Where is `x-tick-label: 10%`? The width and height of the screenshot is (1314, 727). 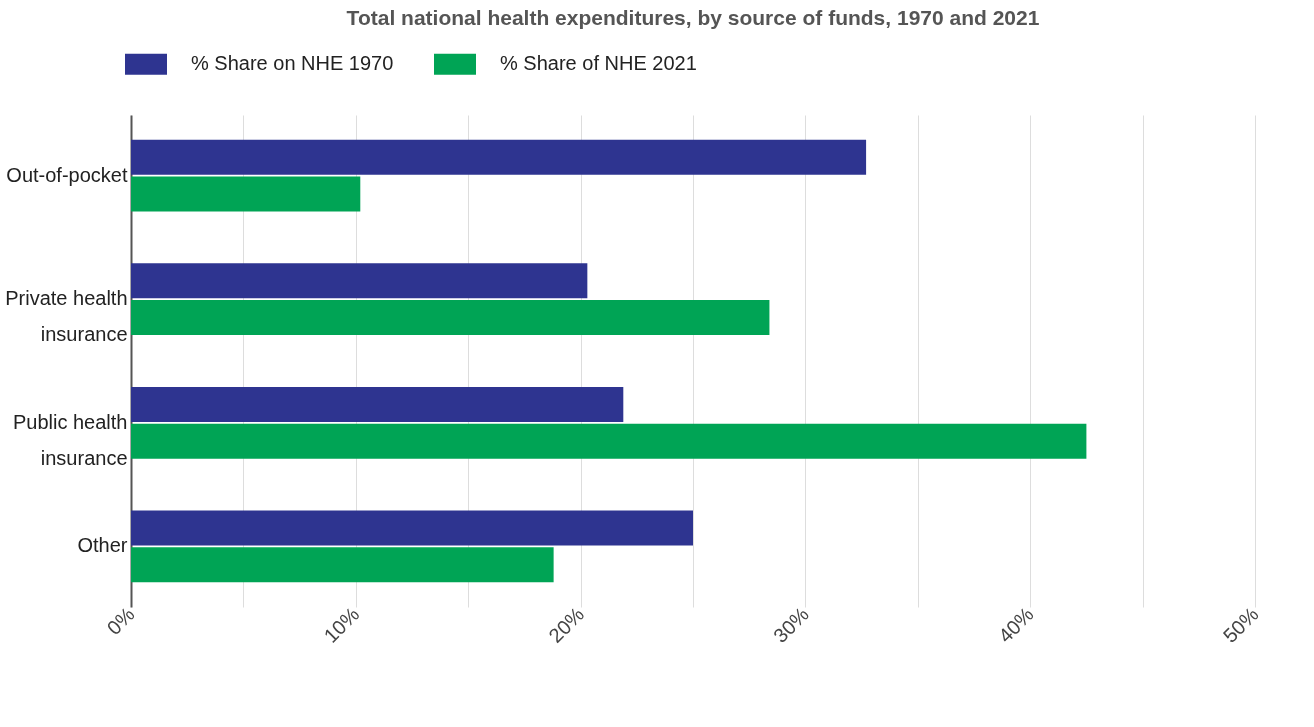
x-tick-label: 10% is located at coordinates (341, 624).